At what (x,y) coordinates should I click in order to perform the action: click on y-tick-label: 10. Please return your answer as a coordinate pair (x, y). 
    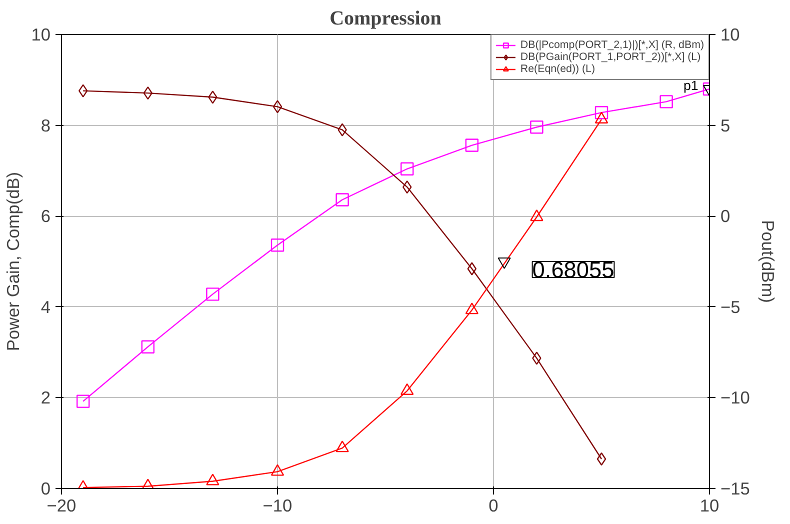
    Looking at the image, I should click on (41, 34).